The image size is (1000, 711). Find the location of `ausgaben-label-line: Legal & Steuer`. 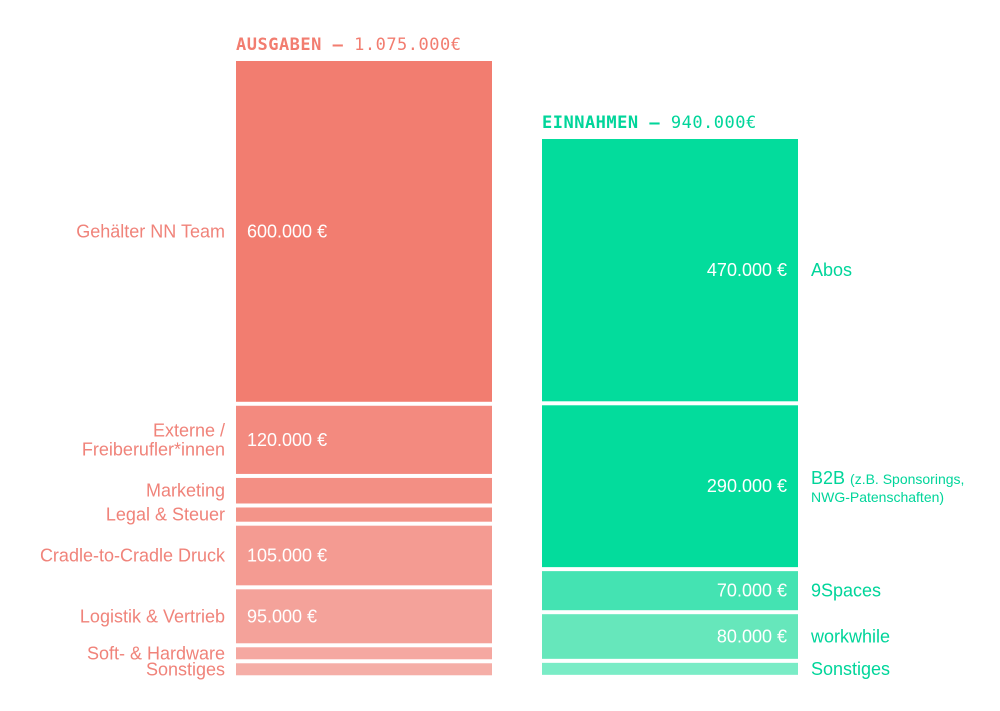

ausgaben-label-line: Legal & Steuer is located at coordinates (165, 515).